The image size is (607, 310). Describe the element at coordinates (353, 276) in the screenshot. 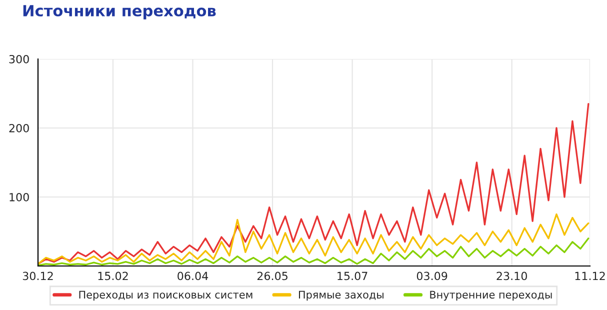

I see `x-tick-label: 15.07` at that location.